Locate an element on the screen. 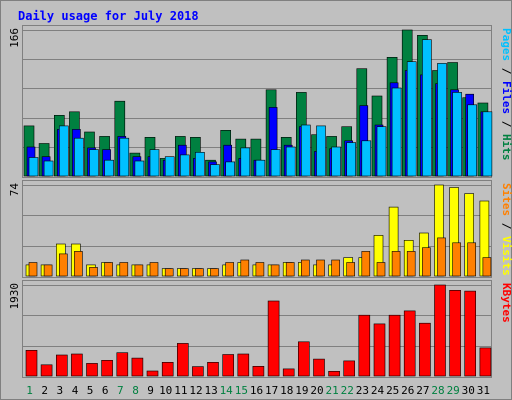  y-max-label: 166 is located at coordinates (14, 38).